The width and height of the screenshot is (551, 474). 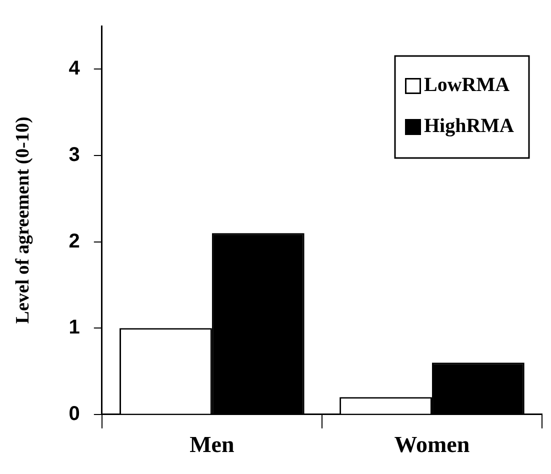 I want to click on legend-label: LowRMA, so click(x=467, y=85).